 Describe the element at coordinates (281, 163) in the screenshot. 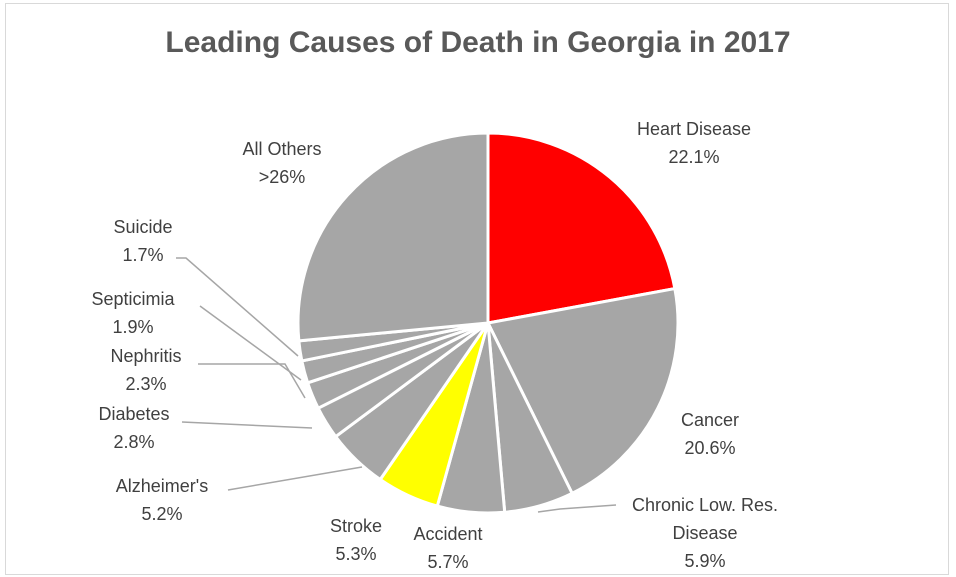

I see `data-label-all-others: All Others >26%` at that location.